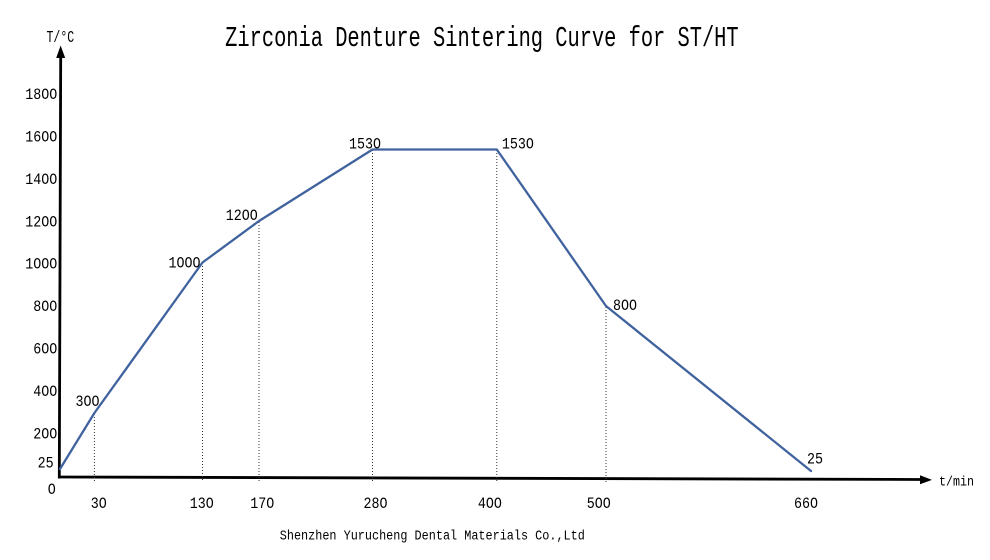 The width and height of the screenshot is (990, 560). What do you see at coordinates (262, 504) in the screenshot?
I see `svg-text: 17O` at bounding box center [262, 504].